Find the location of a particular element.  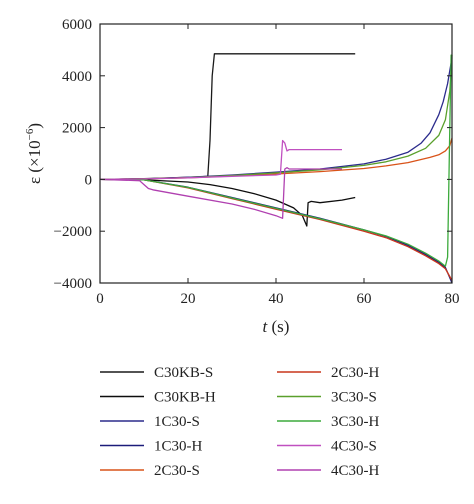

legend-label-2: 1C30-S is located at coordinates (177, 422).